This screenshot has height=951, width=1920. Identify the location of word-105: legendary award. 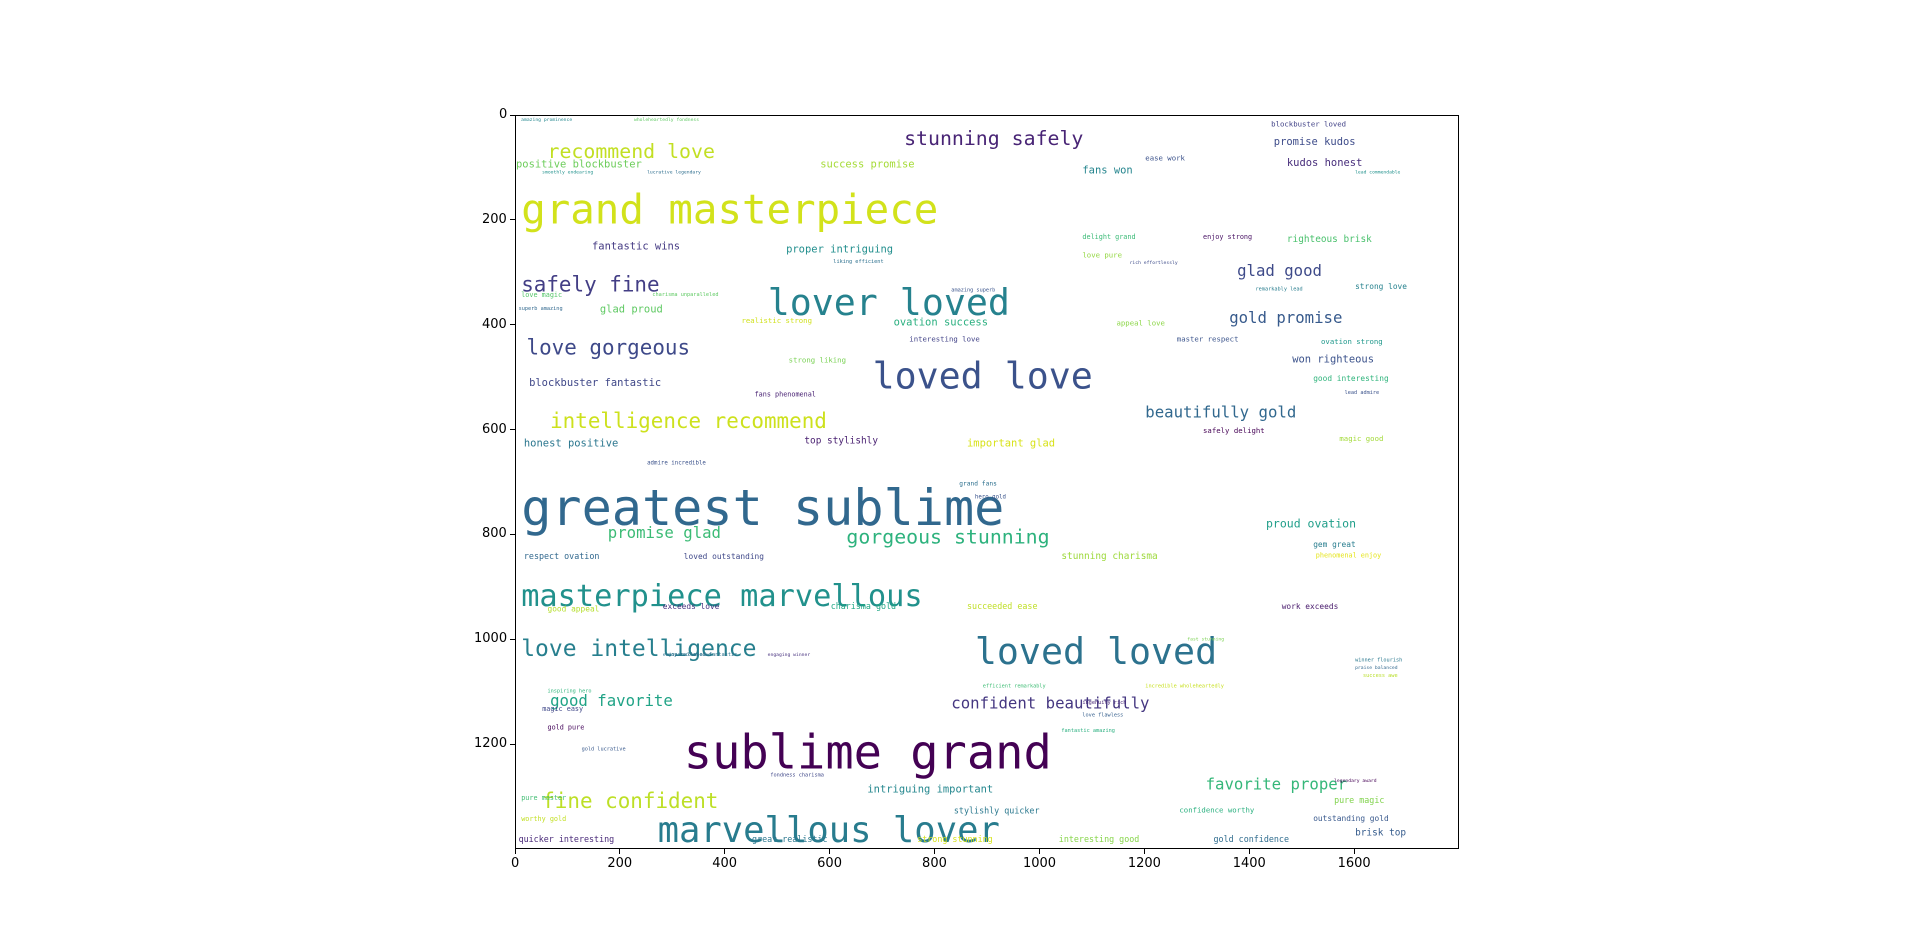
(1355, 781).